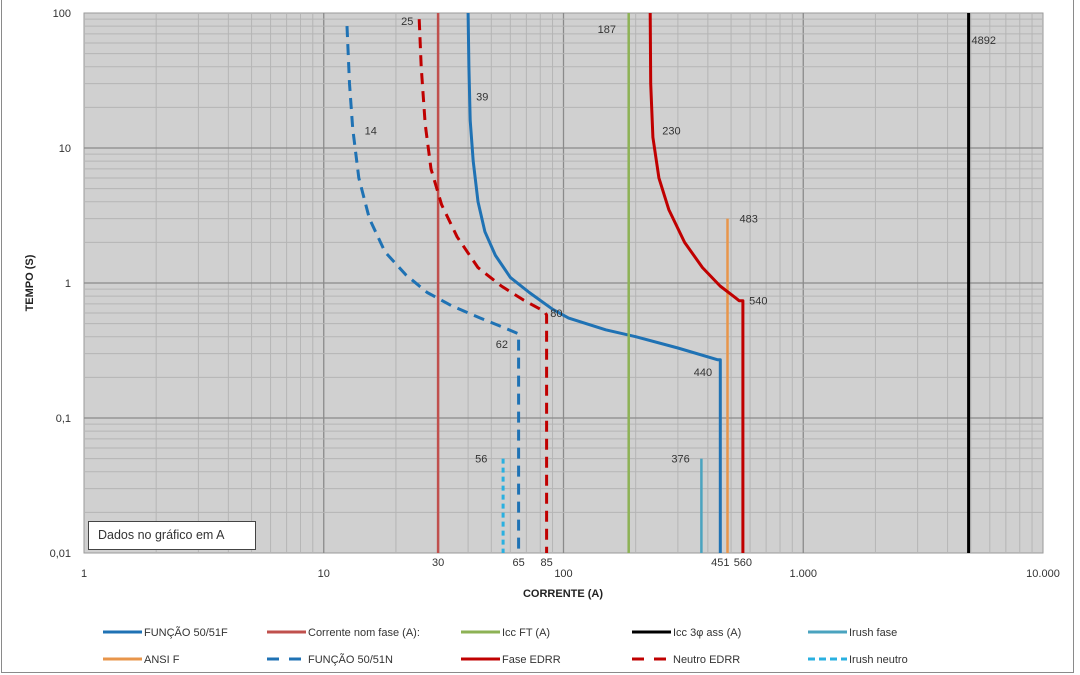 Image resolution: width=1080 pixels, height=675 pixels. What do you see at coordinates (720, 563) in the screenshot?
I see `x-marker-label: 451` at bounding box center [720, 563].